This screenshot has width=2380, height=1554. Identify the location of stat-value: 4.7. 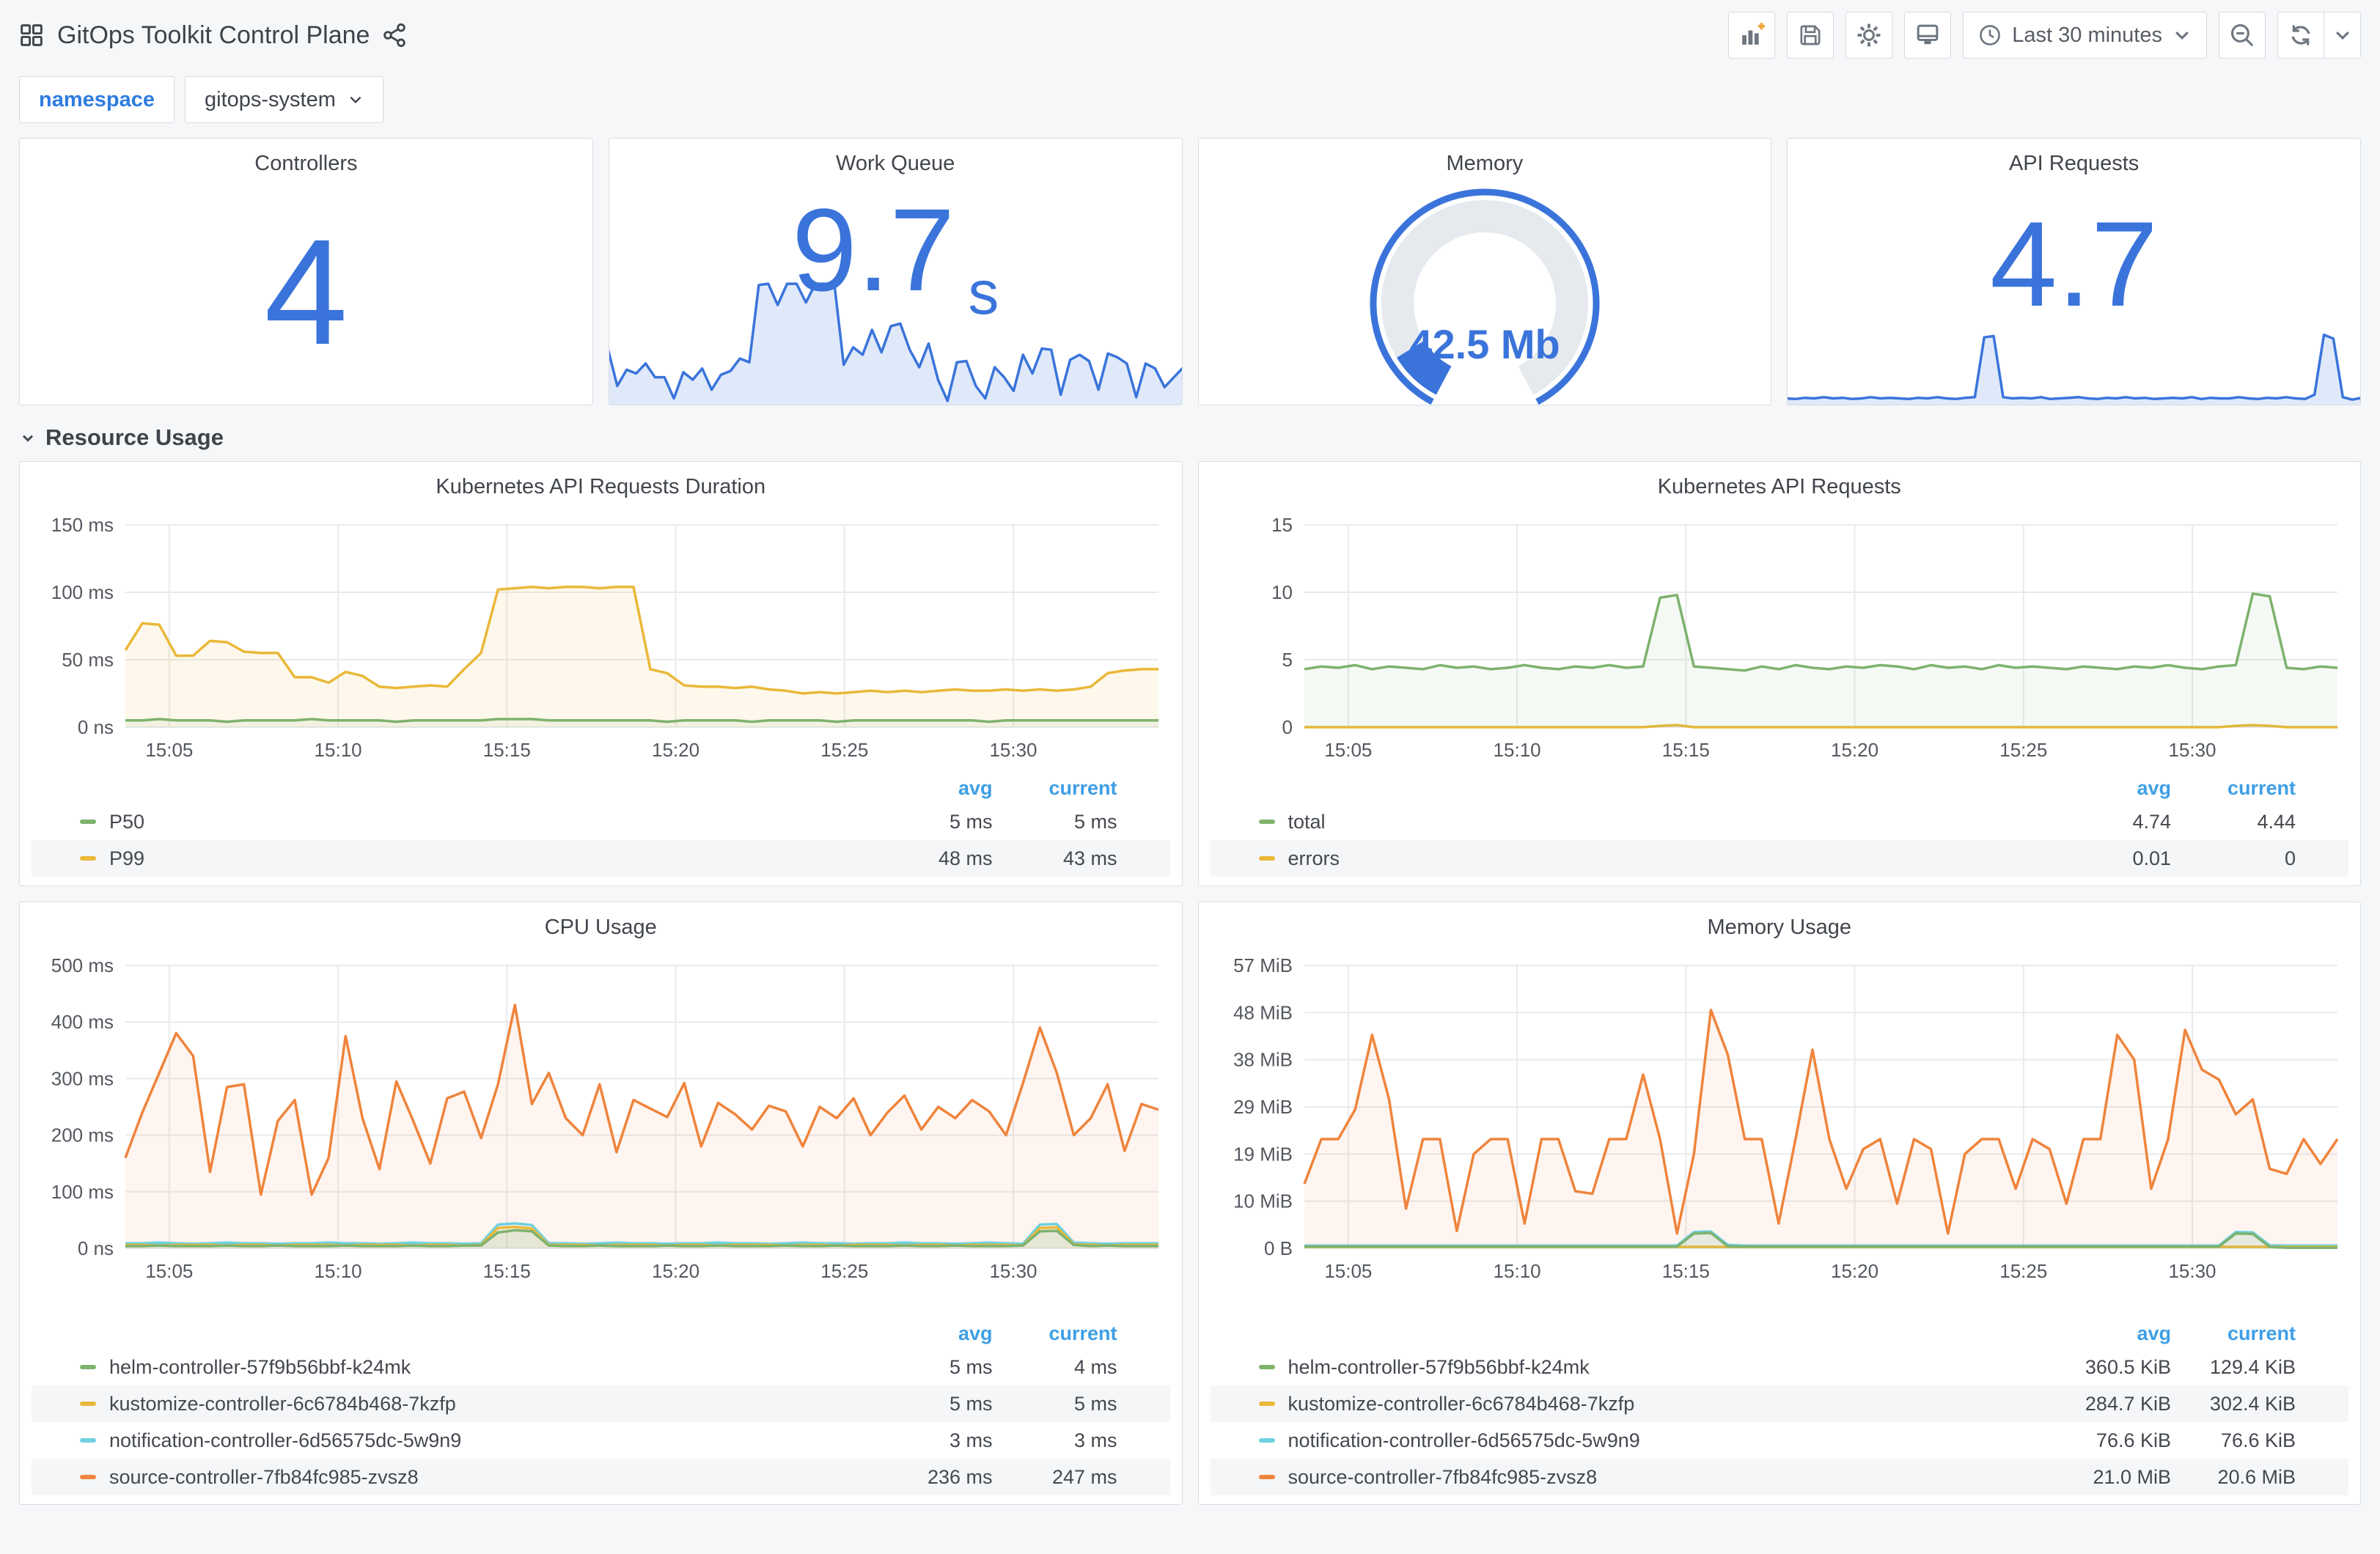
(2074, 263).